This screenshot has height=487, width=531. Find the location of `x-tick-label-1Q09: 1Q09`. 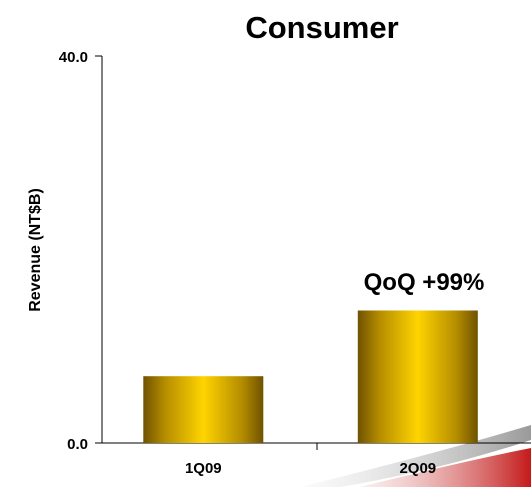

x-tick-label-1Q09: 1Q09 is located at coordinates (203, 468).